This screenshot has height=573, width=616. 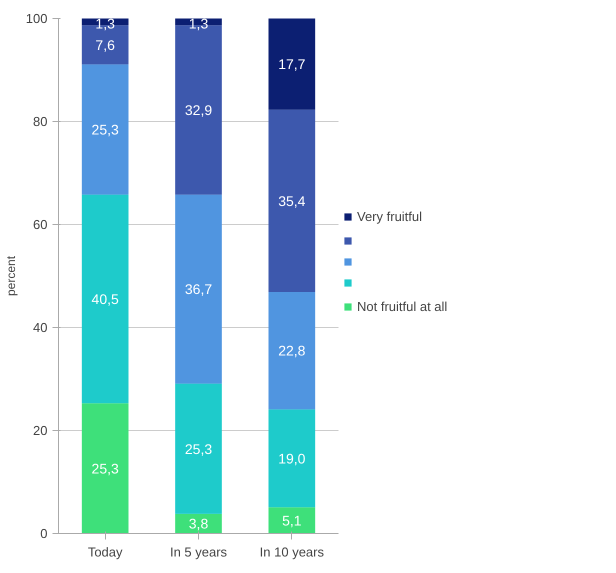 I want to click on legend-label: Not fruitful at all, so click(x=402, y=306).